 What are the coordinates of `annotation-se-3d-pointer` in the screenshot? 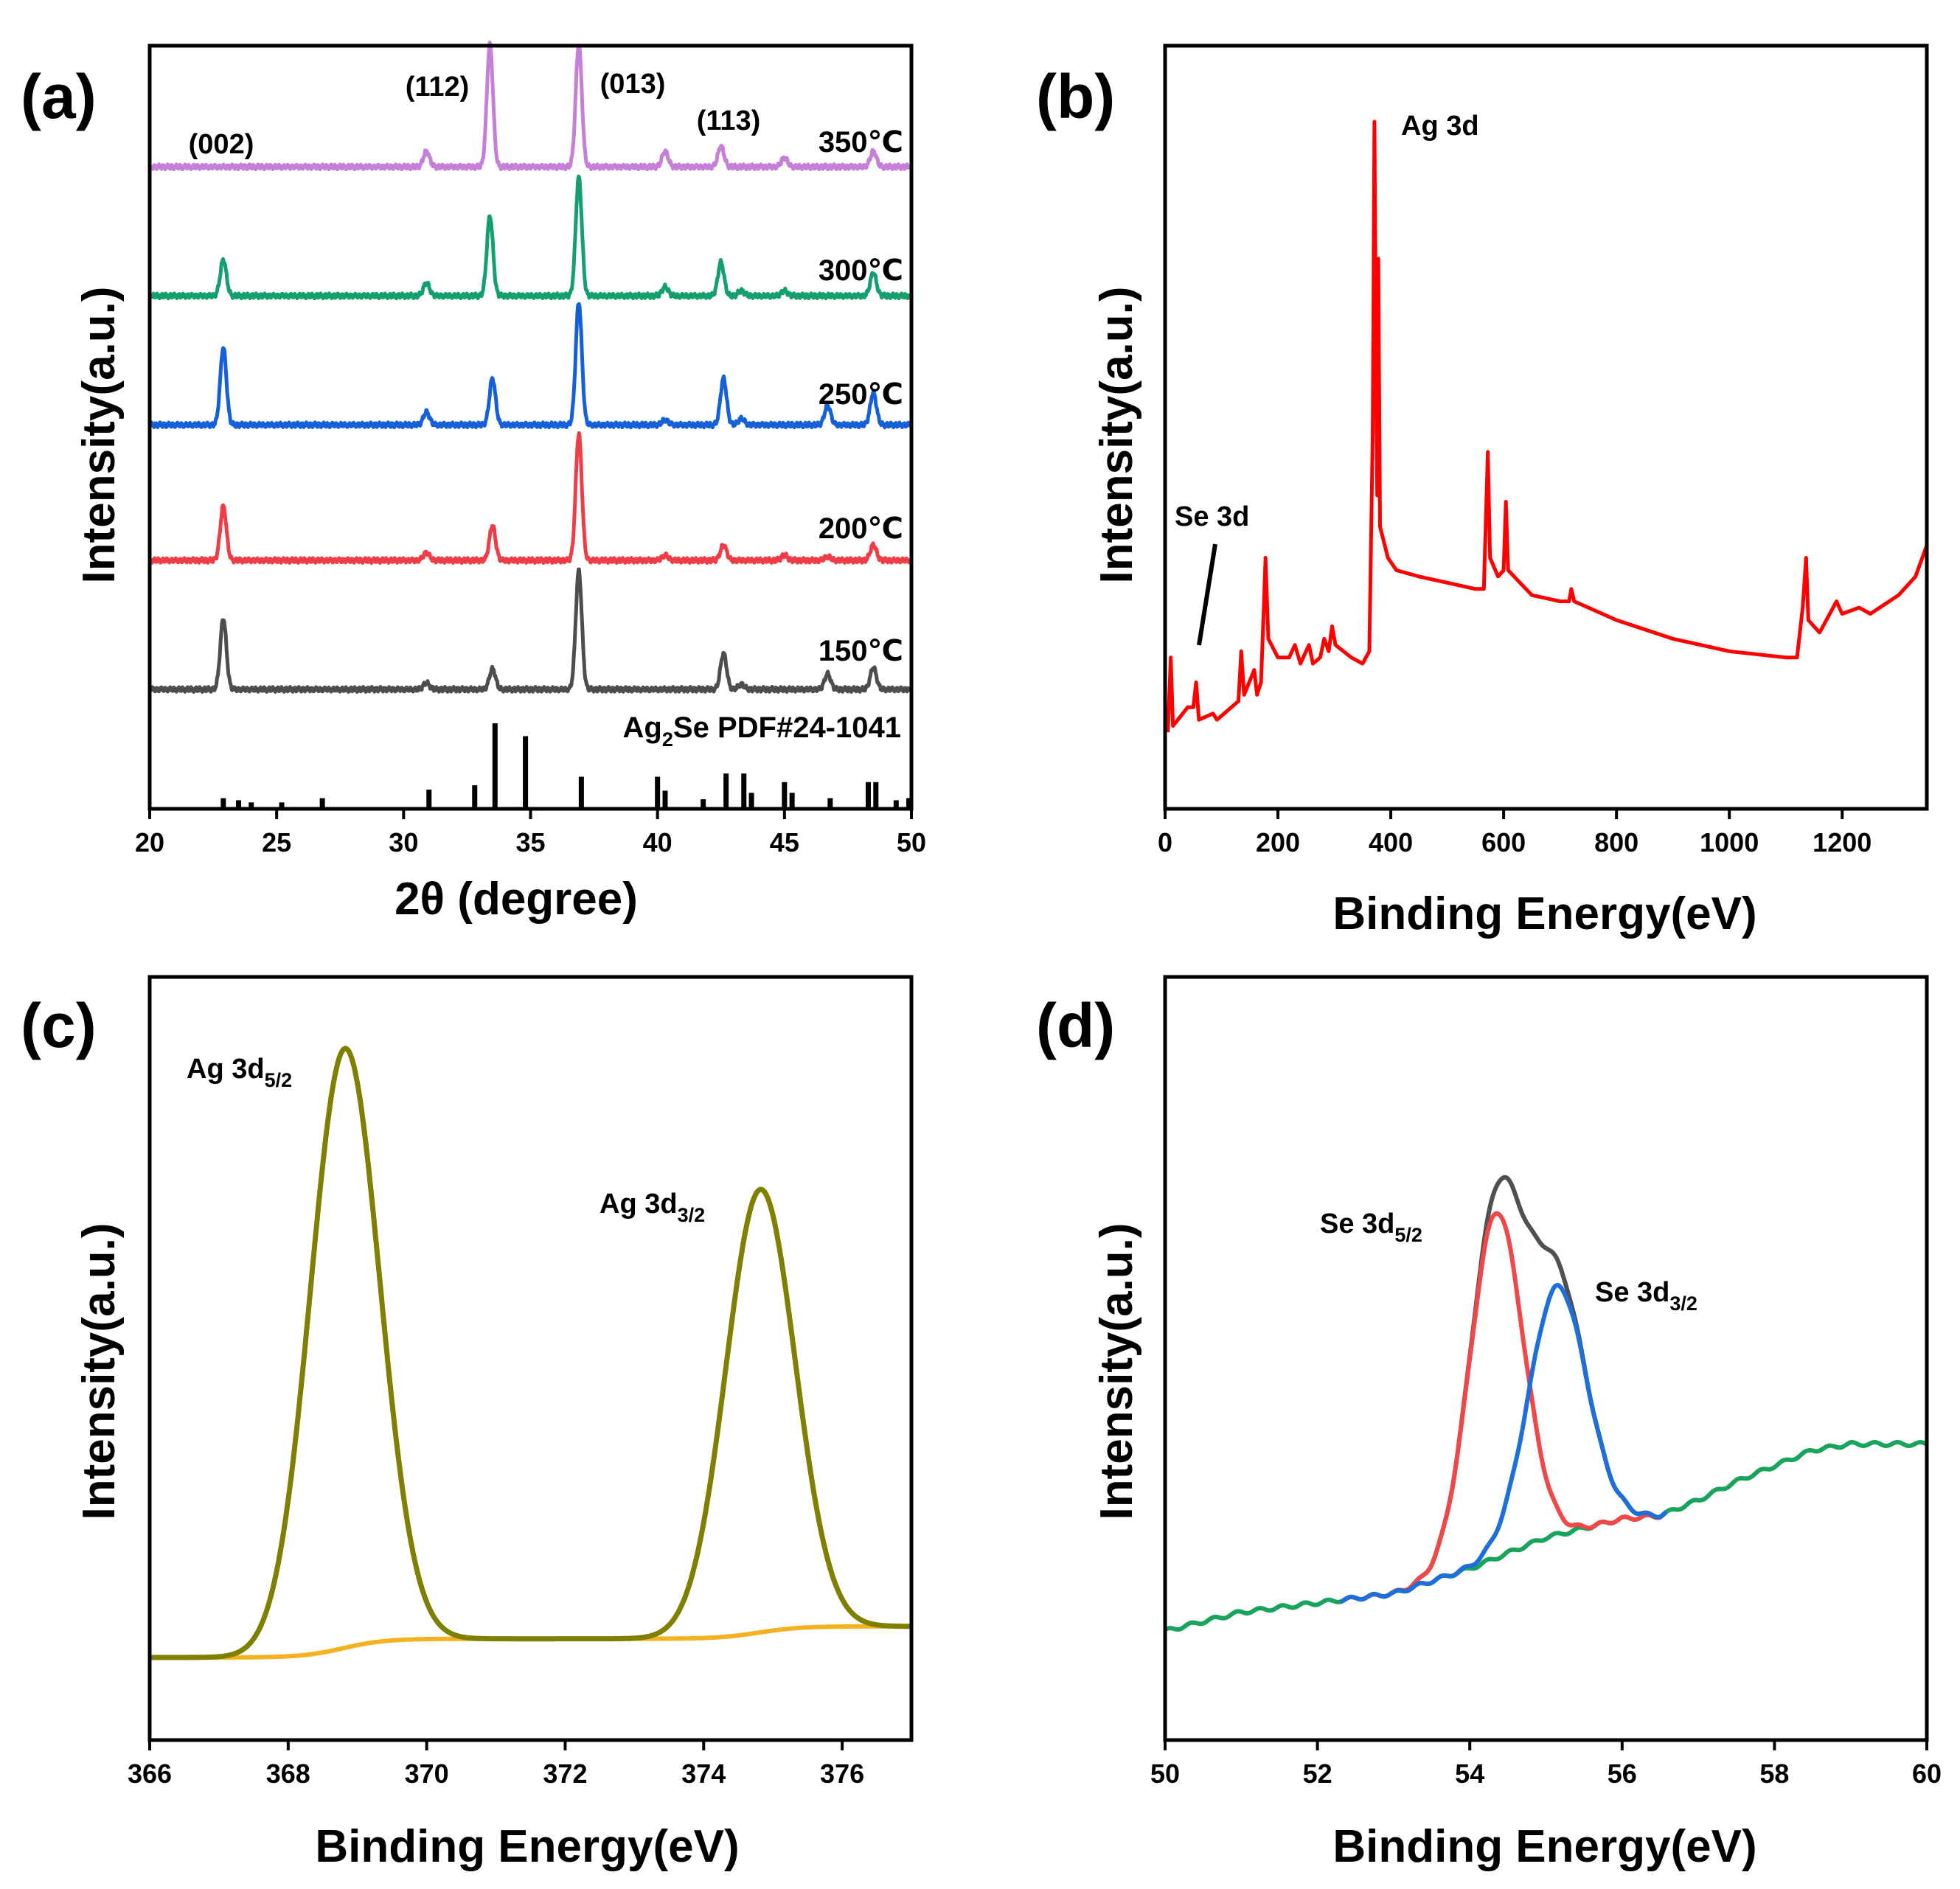 It's located at (1207, 594).